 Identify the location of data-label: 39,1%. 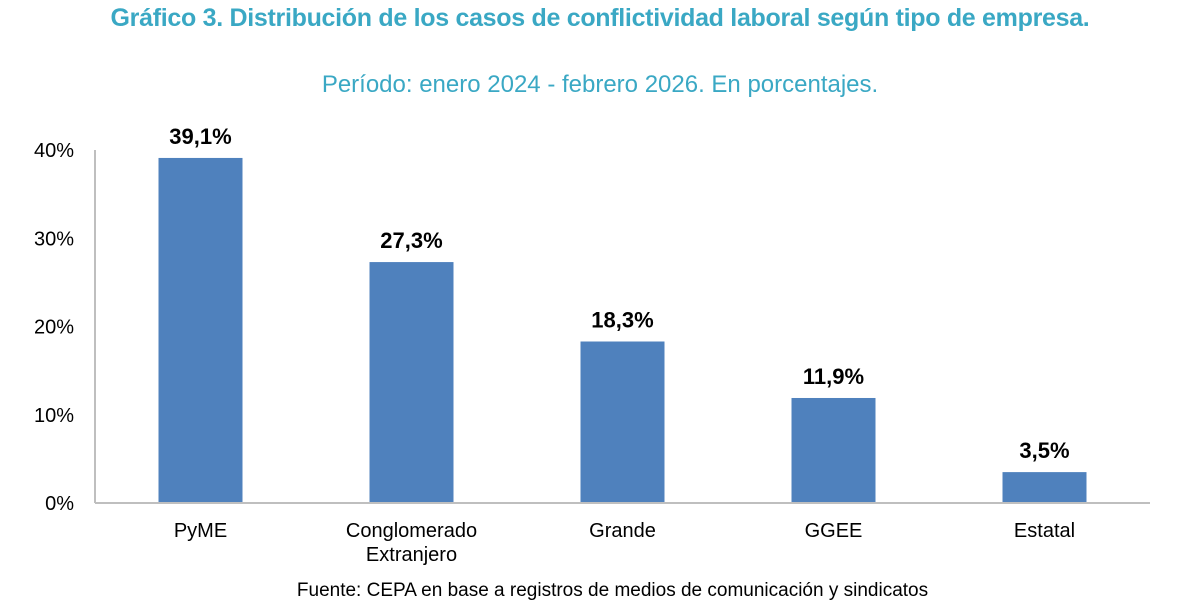
(200, 136).